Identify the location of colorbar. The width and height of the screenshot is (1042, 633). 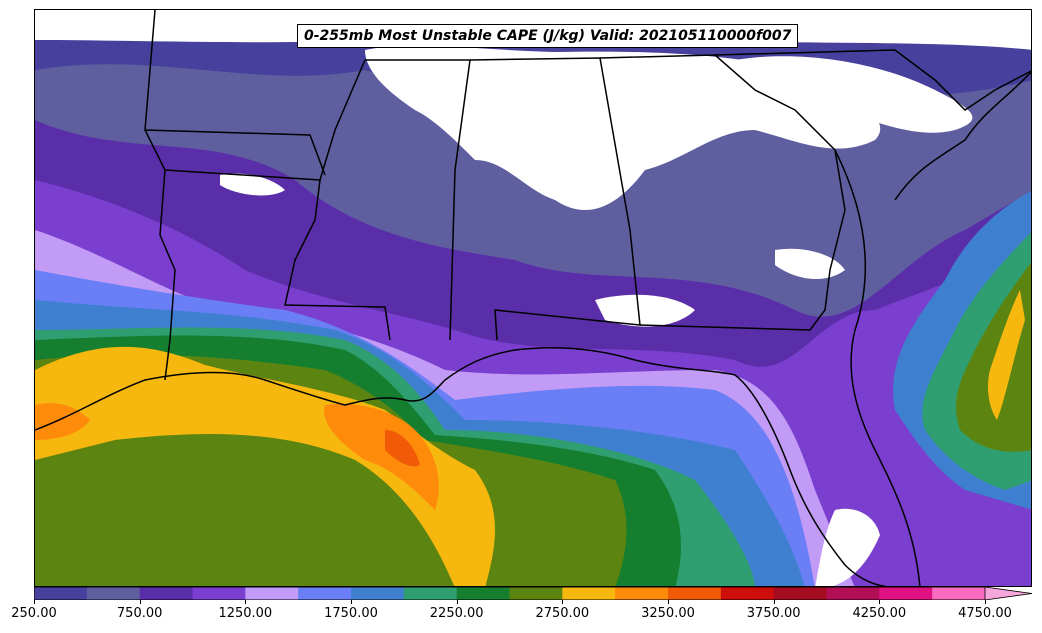
(533, 593).